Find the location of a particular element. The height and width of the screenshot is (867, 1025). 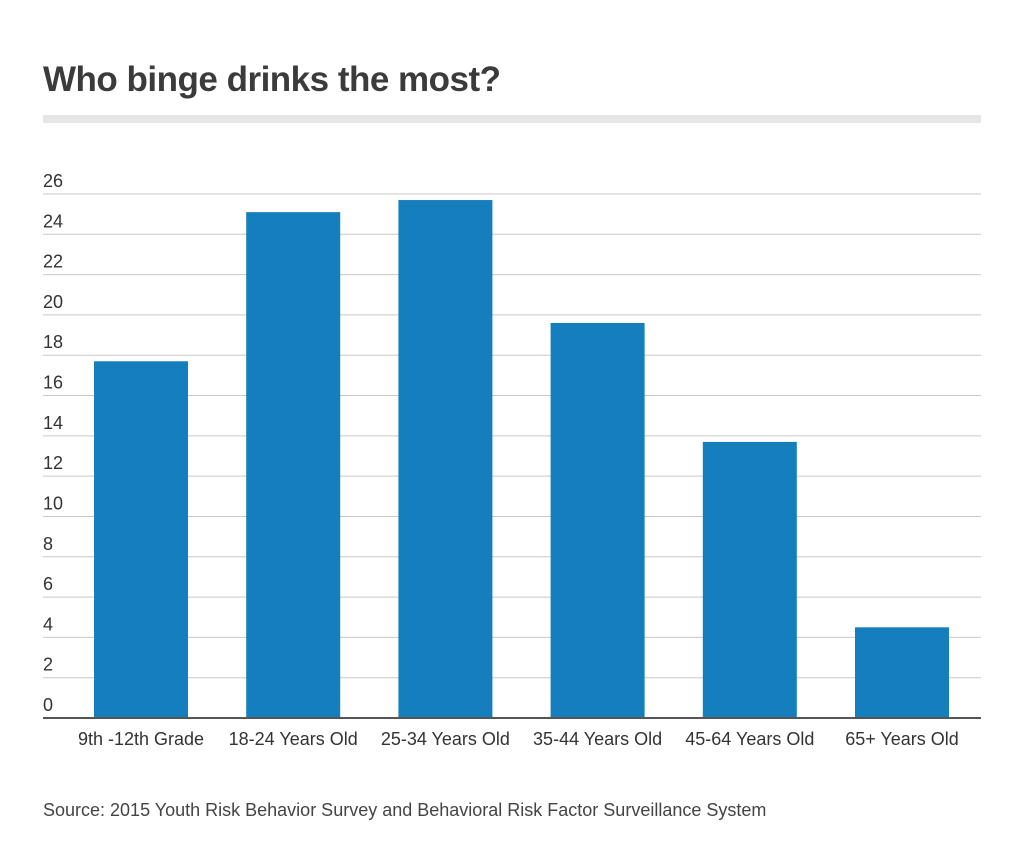

x-tick-label: 35-44 Years Old is located at coordinates (597, 739).